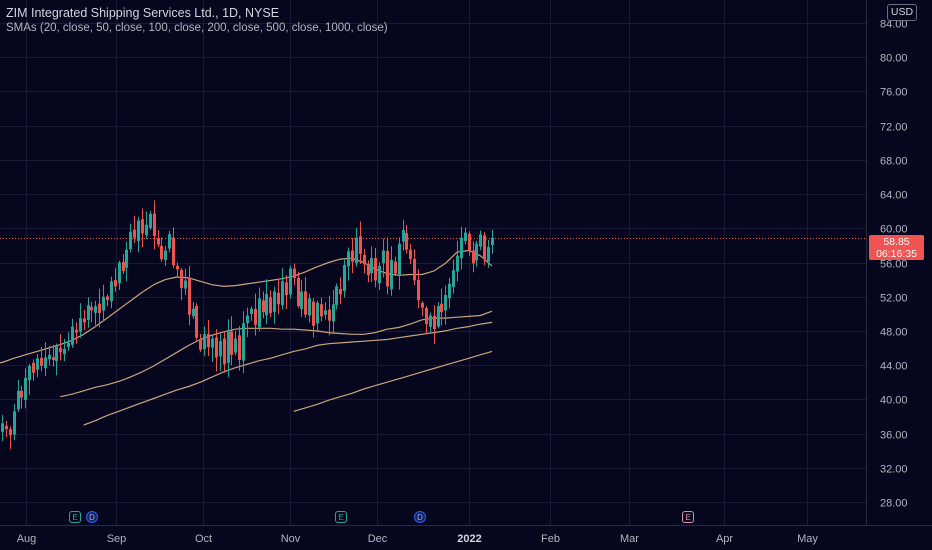 Image resolution: width=932 pixels, height=550 pixels. I want to click on x-tick-label: May, so click(807, 539).